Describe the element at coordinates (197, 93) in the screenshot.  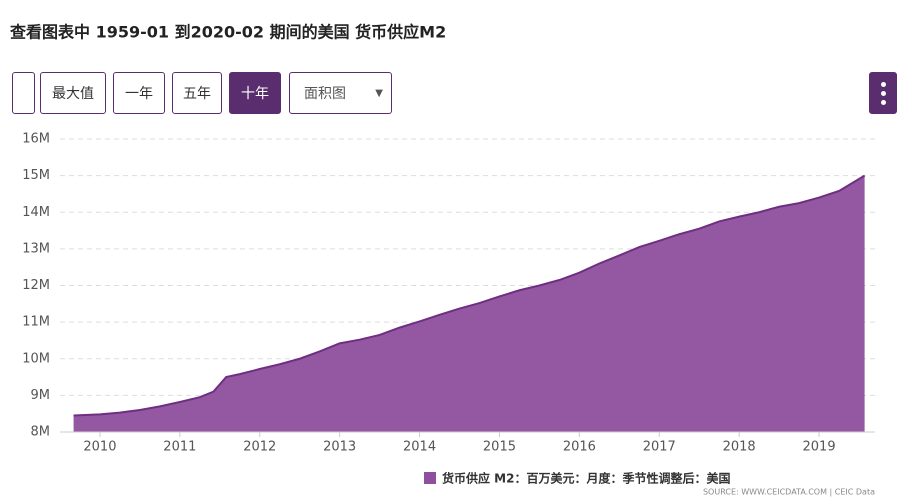
I see `range-button: 五年` at that location.